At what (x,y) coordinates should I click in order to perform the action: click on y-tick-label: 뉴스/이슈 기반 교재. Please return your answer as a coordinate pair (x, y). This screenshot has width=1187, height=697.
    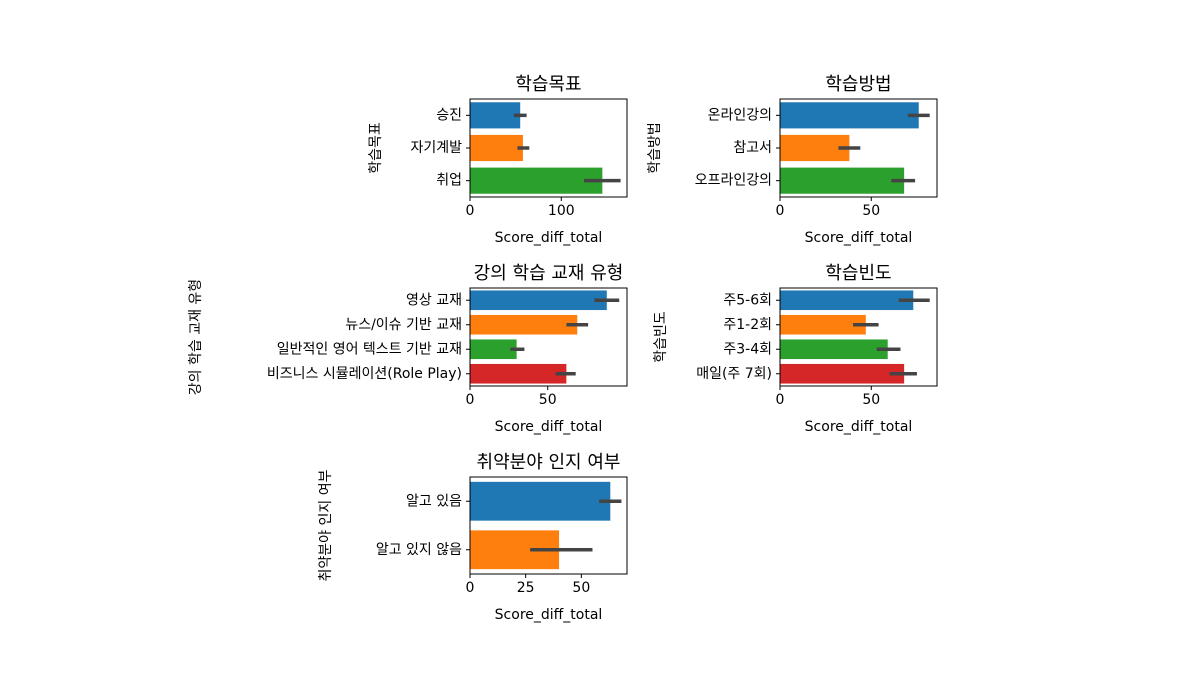
    Looking at the image, I should click on (403, 325).